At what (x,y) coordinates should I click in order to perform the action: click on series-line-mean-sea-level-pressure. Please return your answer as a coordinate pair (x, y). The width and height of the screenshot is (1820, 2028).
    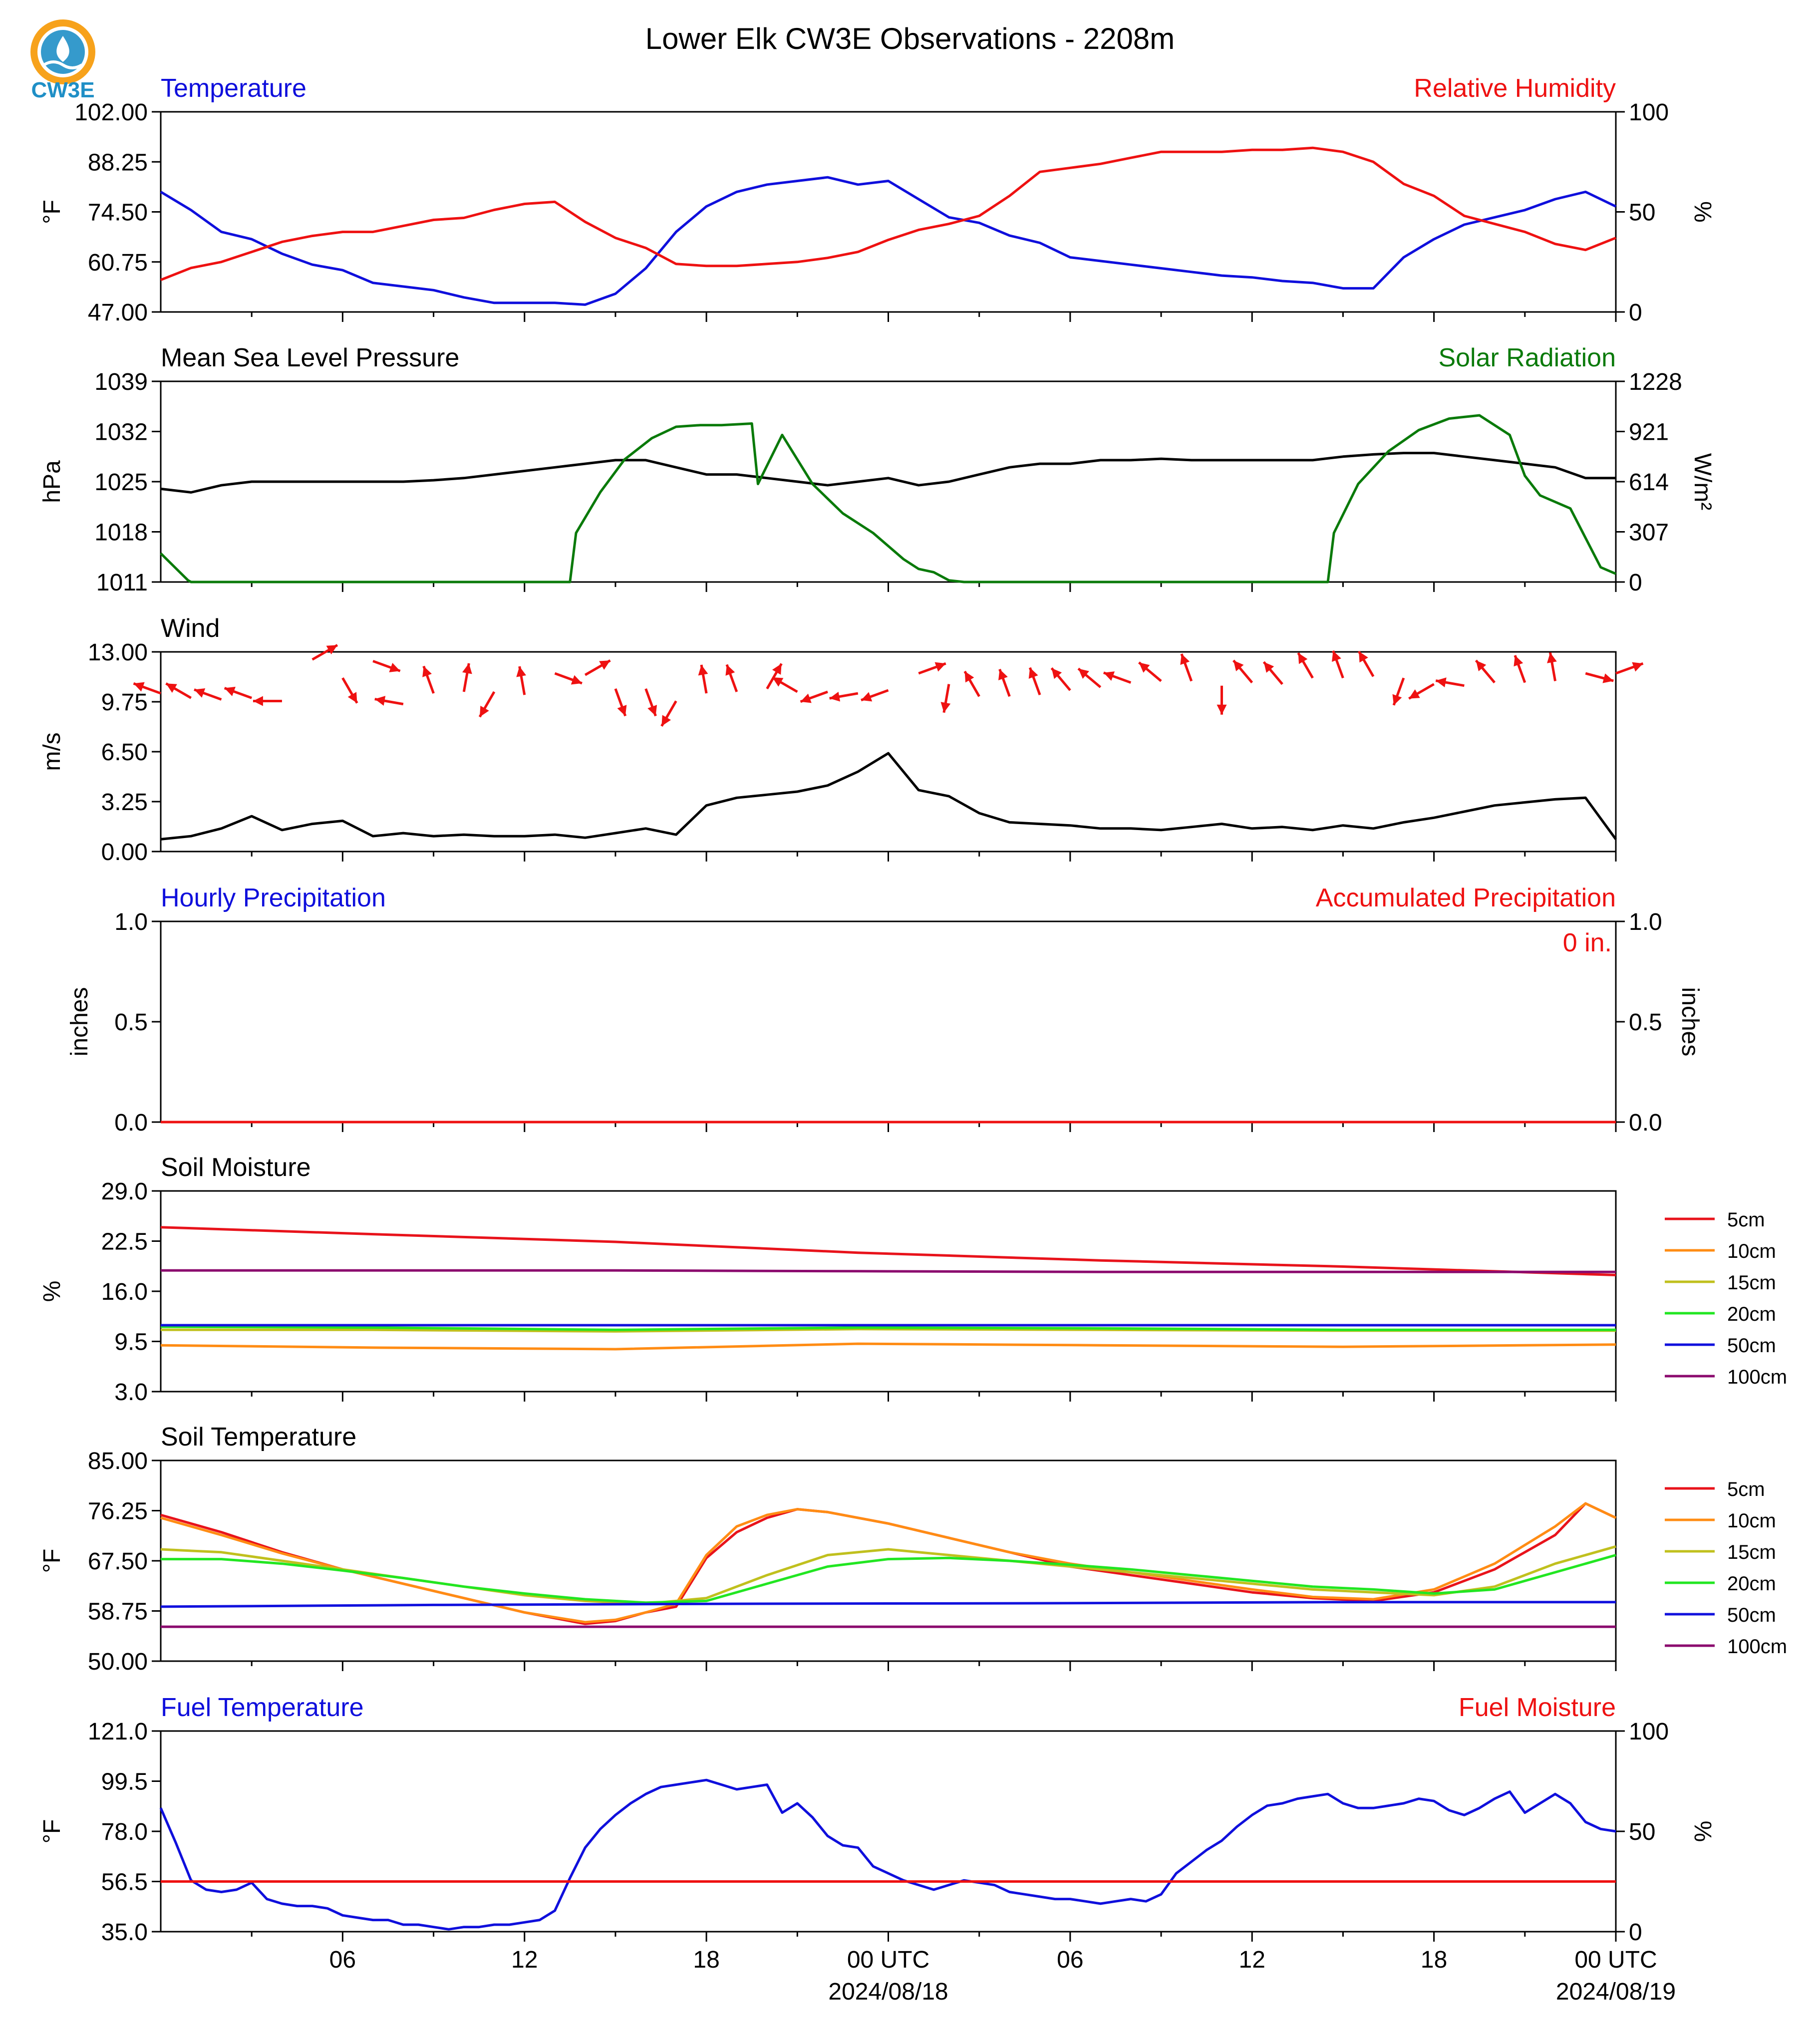
    Looking at the image, I should click on (888, 473).